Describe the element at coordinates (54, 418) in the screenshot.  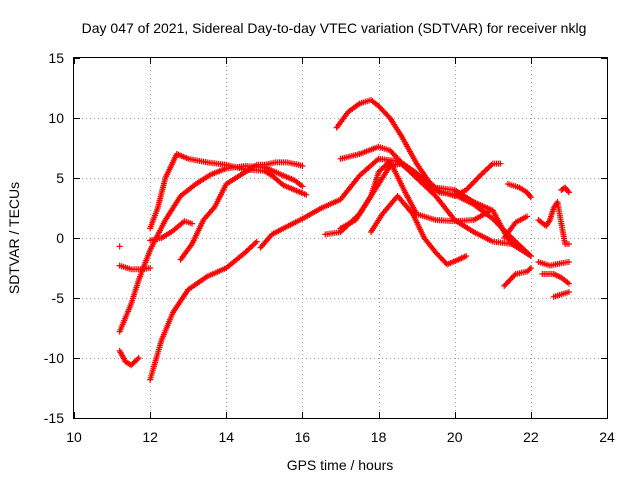
I see `y-tick-label: -15` at that location.